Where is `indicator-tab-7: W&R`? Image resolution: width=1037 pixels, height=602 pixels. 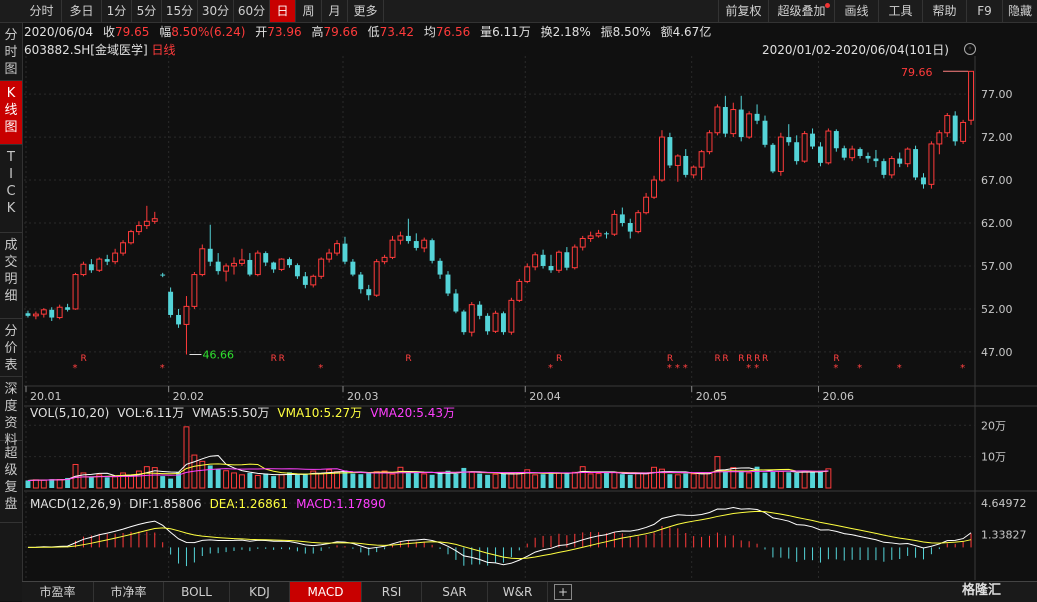
indicator-tab-7: W&R is located at coordinates (518, 592).